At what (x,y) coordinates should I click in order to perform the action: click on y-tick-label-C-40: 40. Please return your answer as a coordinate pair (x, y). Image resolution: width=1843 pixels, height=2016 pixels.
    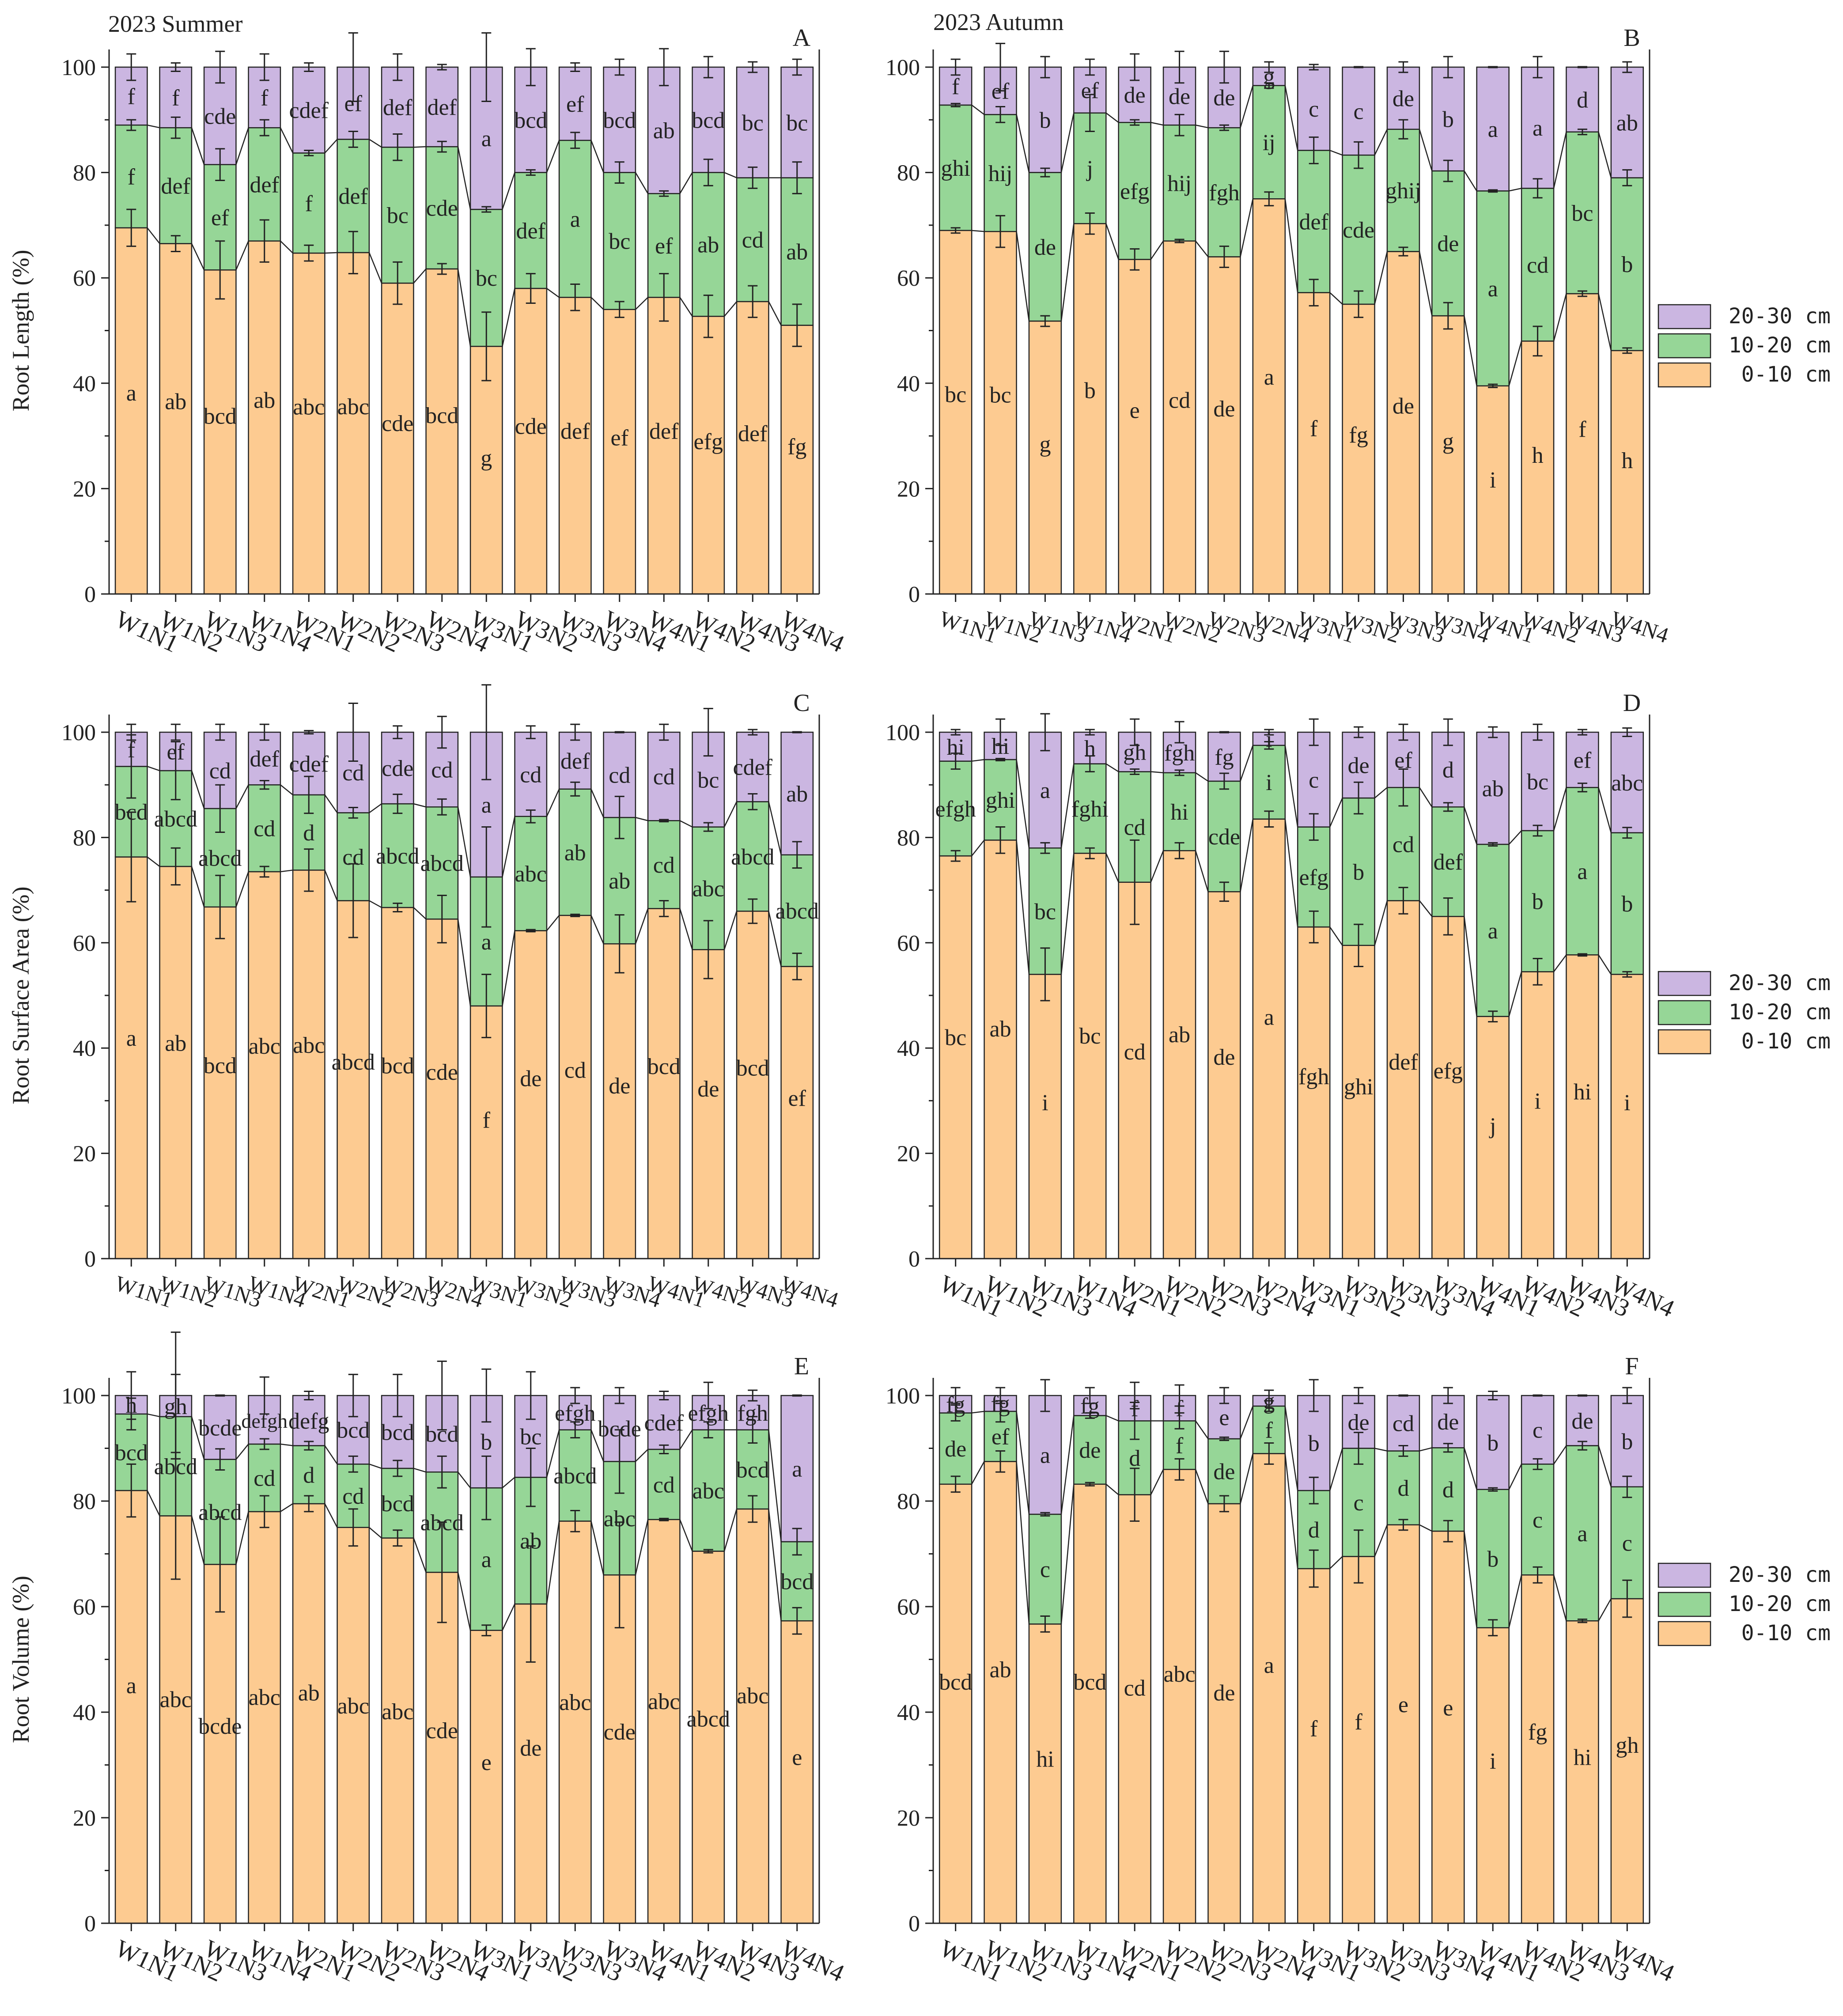
    Looking at the image, I should click on (84, 1048).